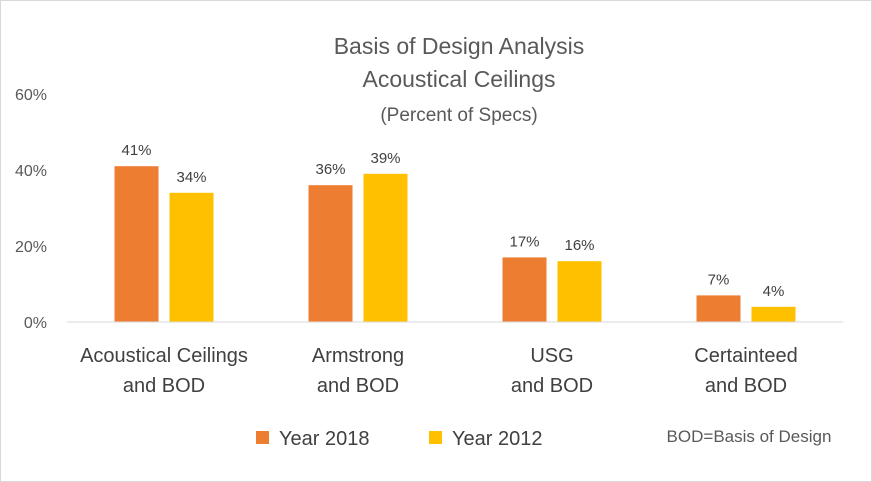 This screenshot has width=872, height=482. Describe the element at coordinates (164, 356) in the screenshot. I see `x-tick-label: Acoustical Ceilings` at that location.